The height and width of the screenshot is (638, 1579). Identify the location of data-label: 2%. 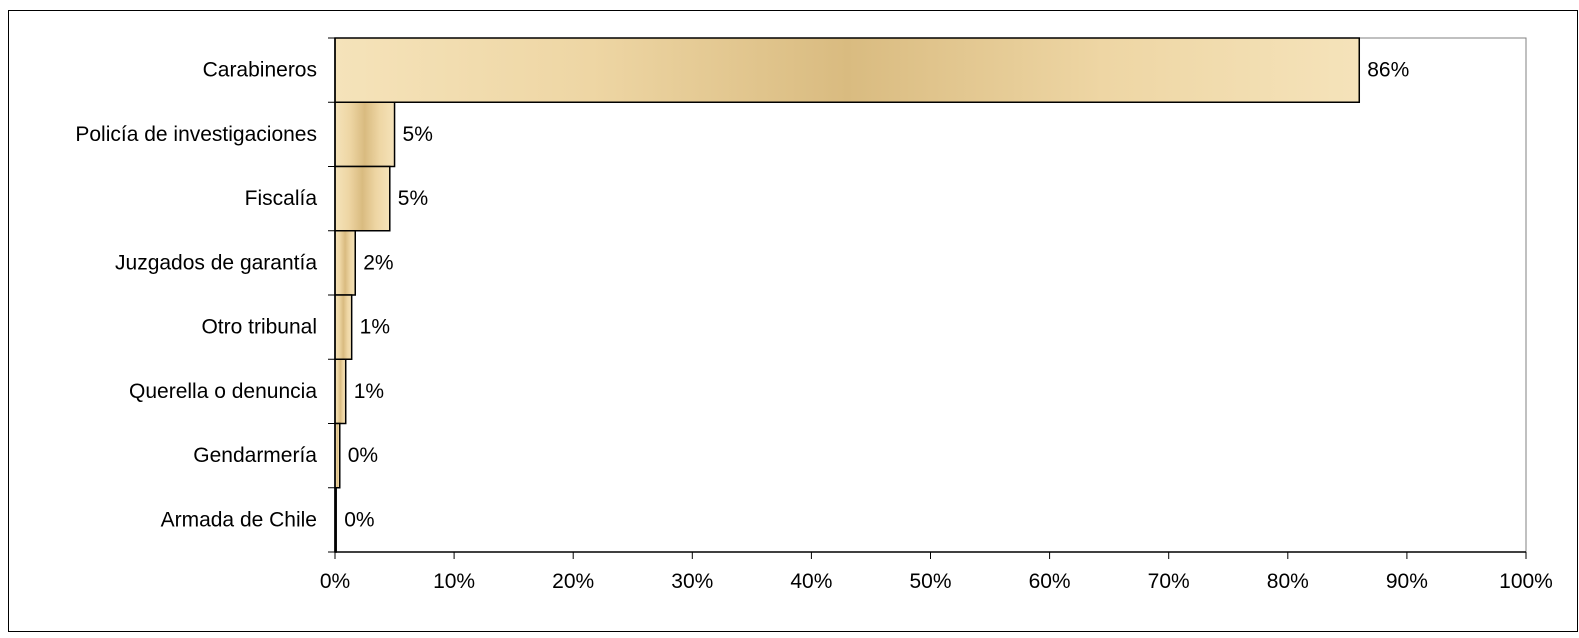
(378, 262).